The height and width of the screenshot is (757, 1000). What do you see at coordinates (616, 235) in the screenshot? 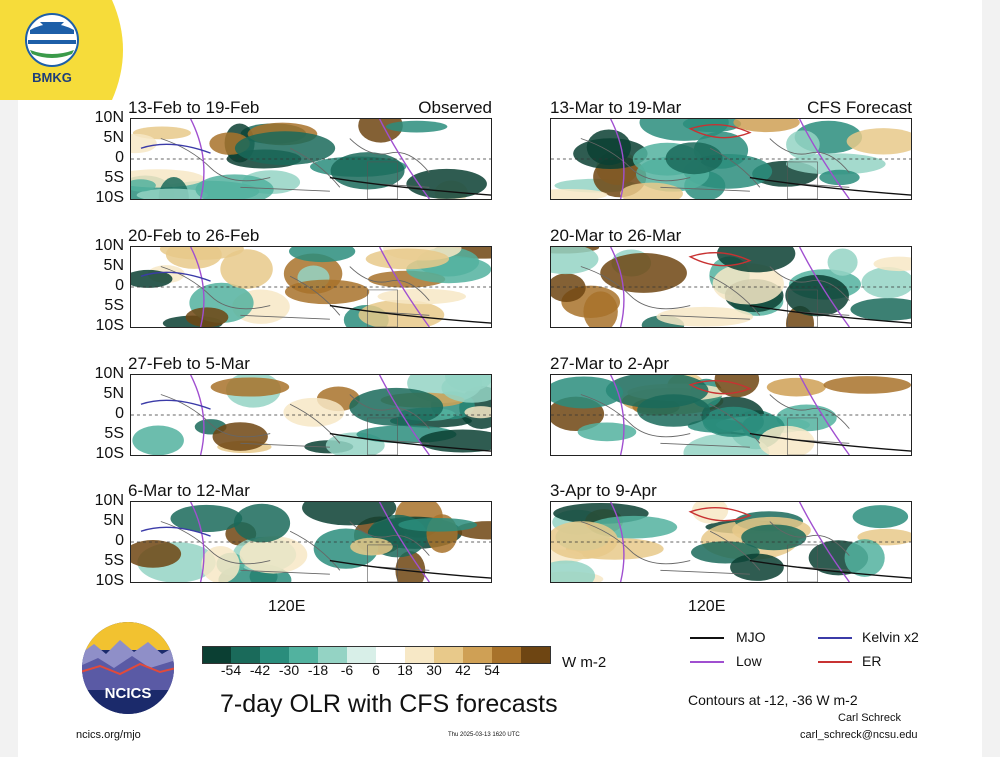
I see `panel-4-title: 20-Mar to 26-Mar` at bounding box center [616, 235].